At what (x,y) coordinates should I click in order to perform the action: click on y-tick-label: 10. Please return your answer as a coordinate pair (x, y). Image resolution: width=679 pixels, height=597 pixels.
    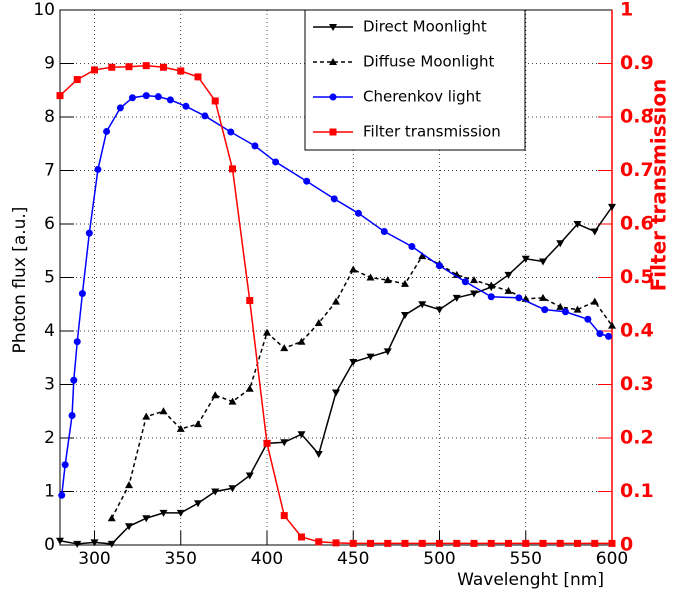
    Looking at the image, I should click on (44, 10).